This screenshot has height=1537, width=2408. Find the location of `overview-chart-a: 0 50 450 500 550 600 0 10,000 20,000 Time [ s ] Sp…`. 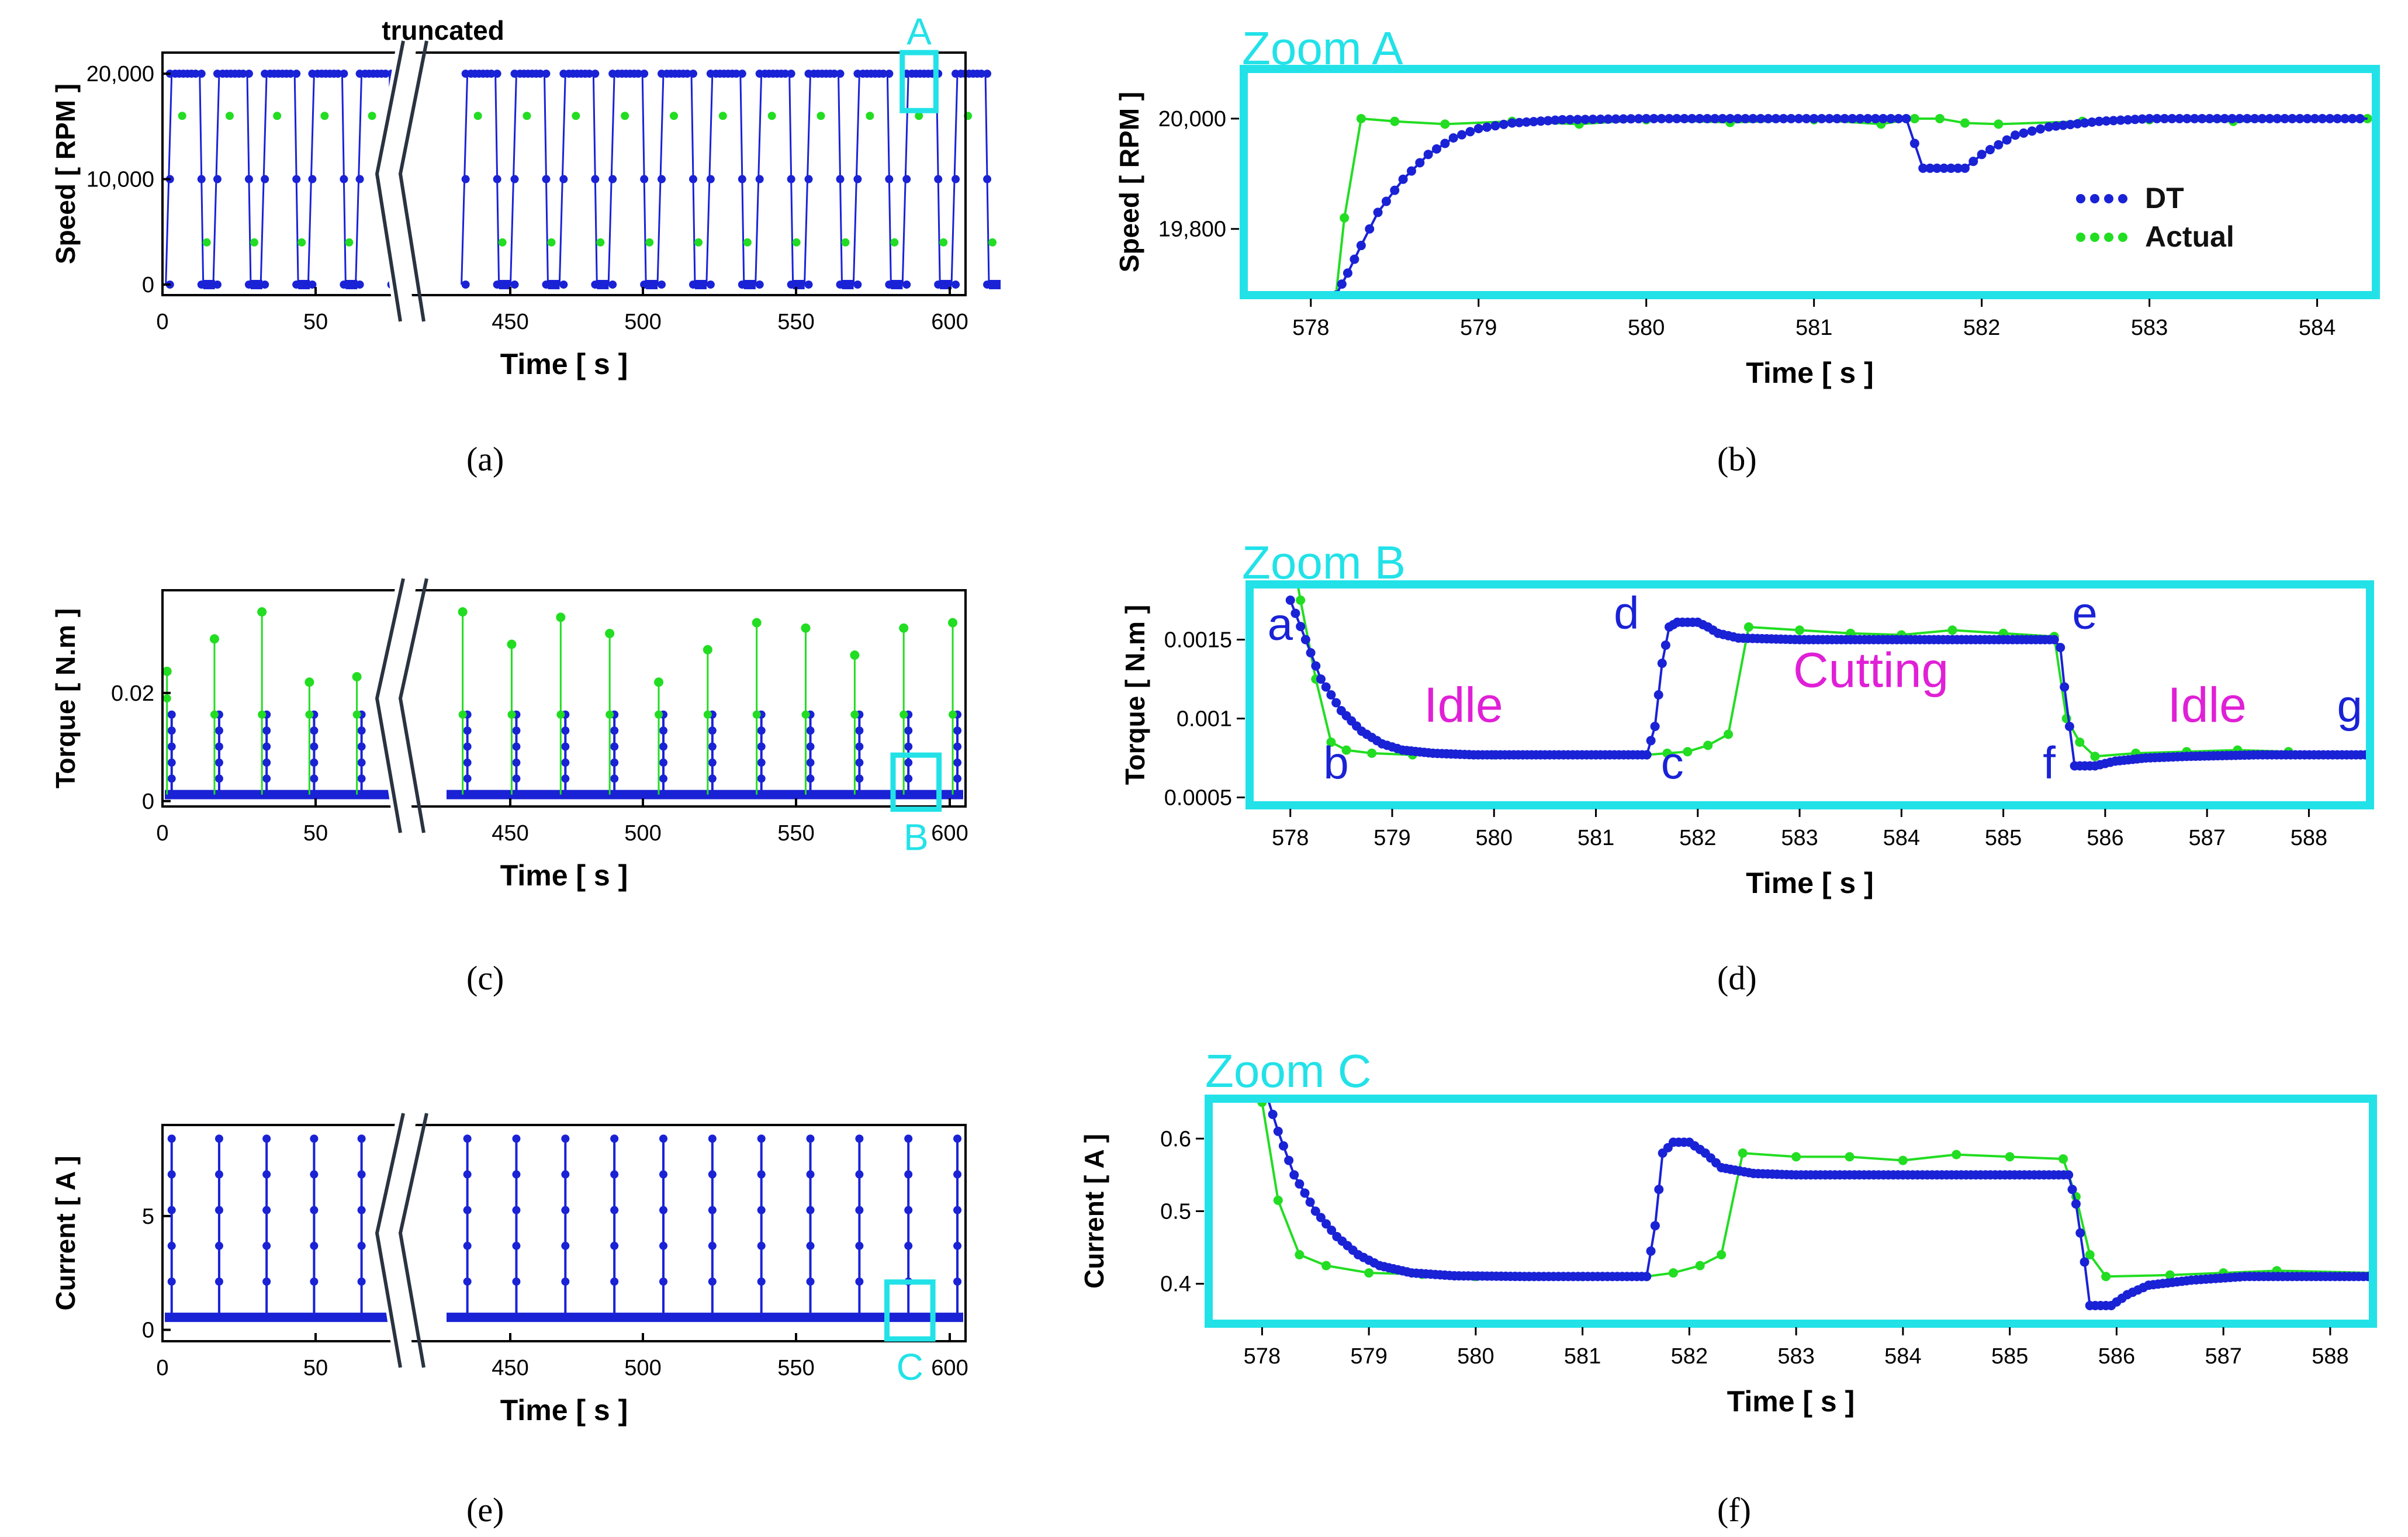

overview-chart-a: 0 50 450 500 550 600 0 10,000 20,000 Time [ s ] Sp… is located at coordinates (525, 195).